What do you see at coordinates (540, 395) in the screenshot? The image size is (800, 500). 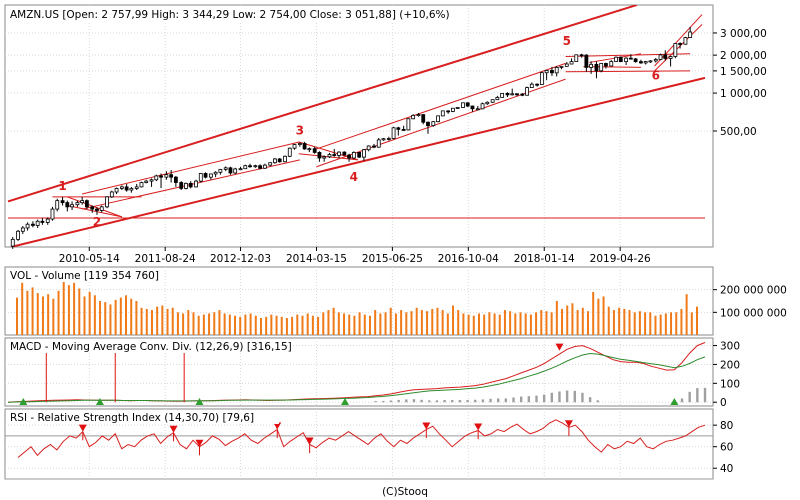 I see `macd-histogram` at bounding box center [540, 395].